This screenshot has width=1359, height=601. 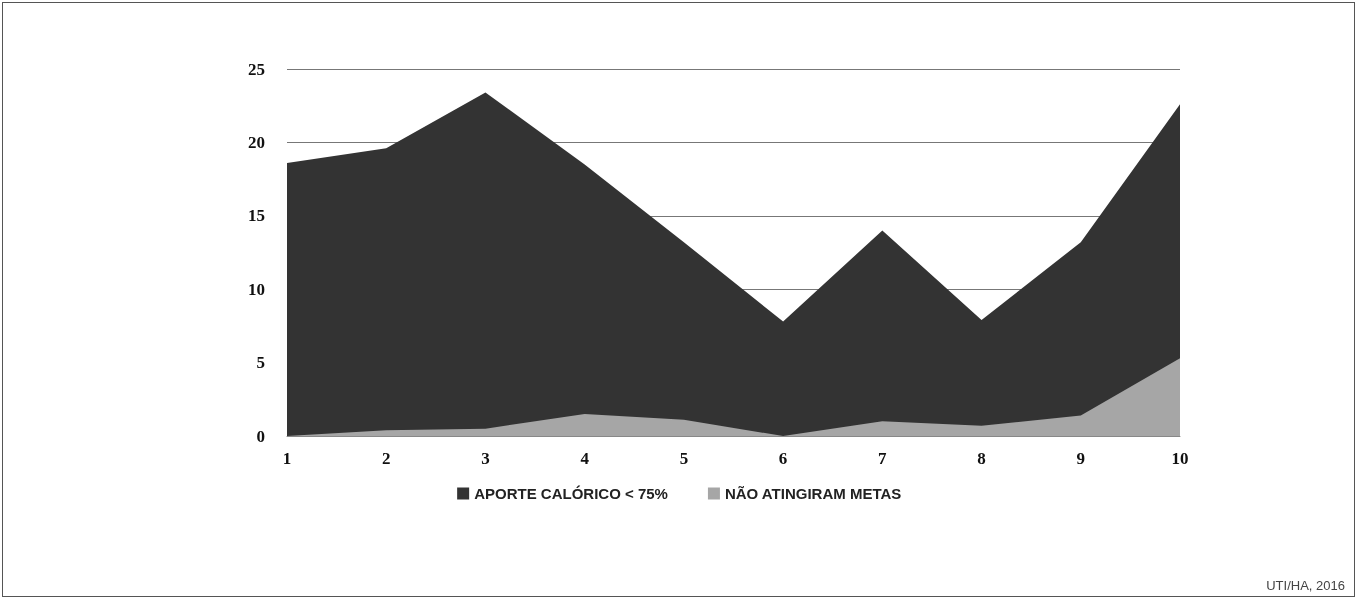 What do you see at coordinates (883, 458) in the screenshot?
I see `x-tick-label: 7` at bounding box center [883, 458].